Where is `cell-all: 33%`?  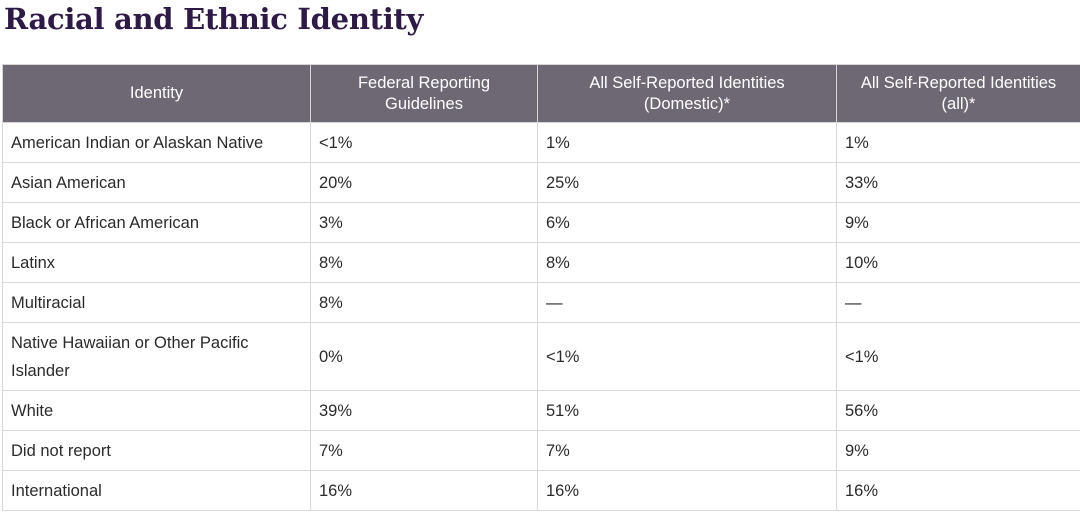 cell-all: 33% is located at coordinates (958, 182).